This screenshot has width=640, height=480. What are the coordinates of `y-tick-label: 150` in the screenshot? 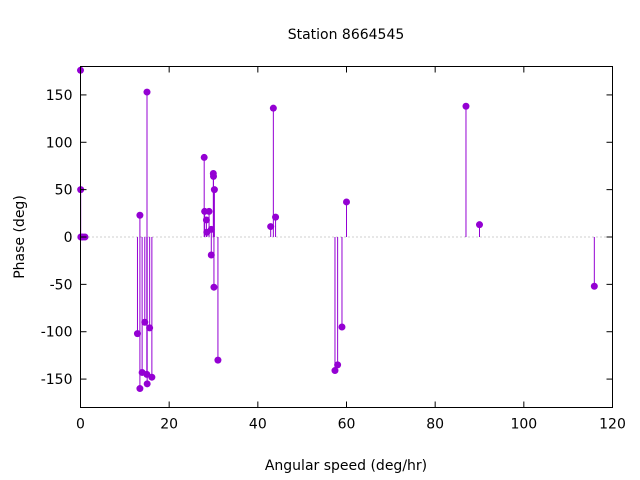 It's located at (59, 96).